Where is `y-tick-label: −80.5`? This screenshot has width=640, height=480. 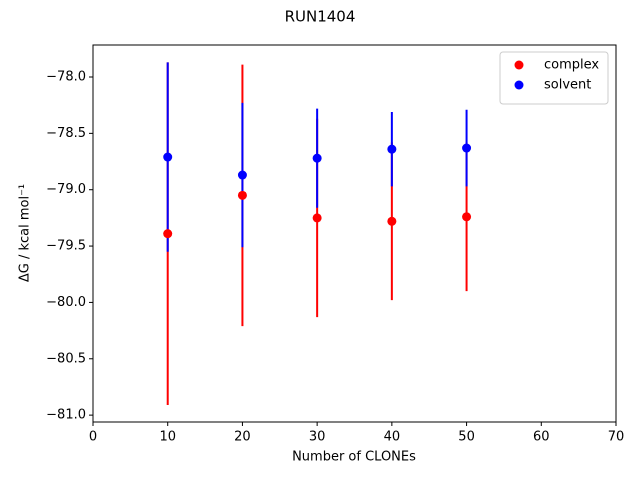
y-tick-label: −80.5 is located at coordinates (66, 358).